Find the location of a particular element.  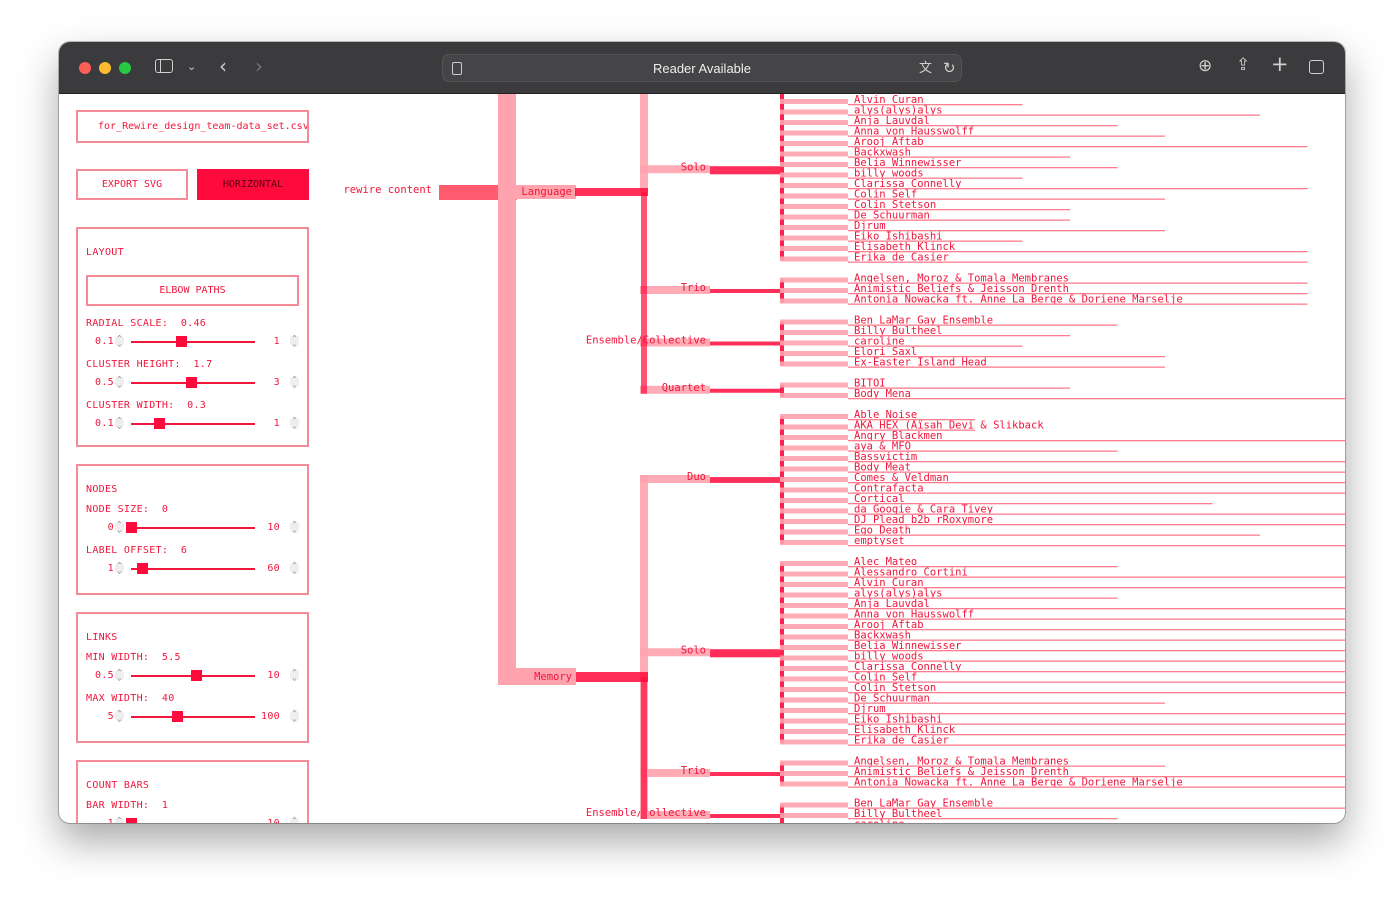

leaf-label: Arooj Aftab is located at coordinates (889, 625).